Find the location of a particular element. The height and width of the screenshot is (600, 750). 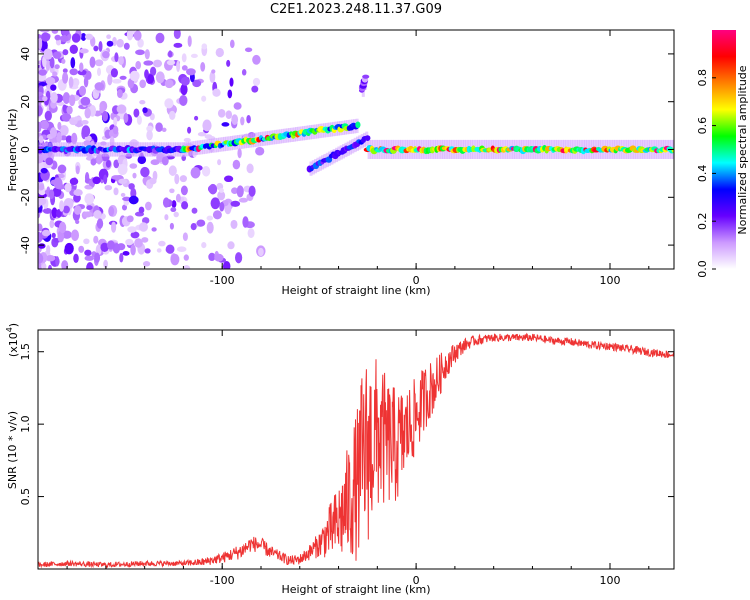

descending-branch-point is located at coordinates (367, 138).